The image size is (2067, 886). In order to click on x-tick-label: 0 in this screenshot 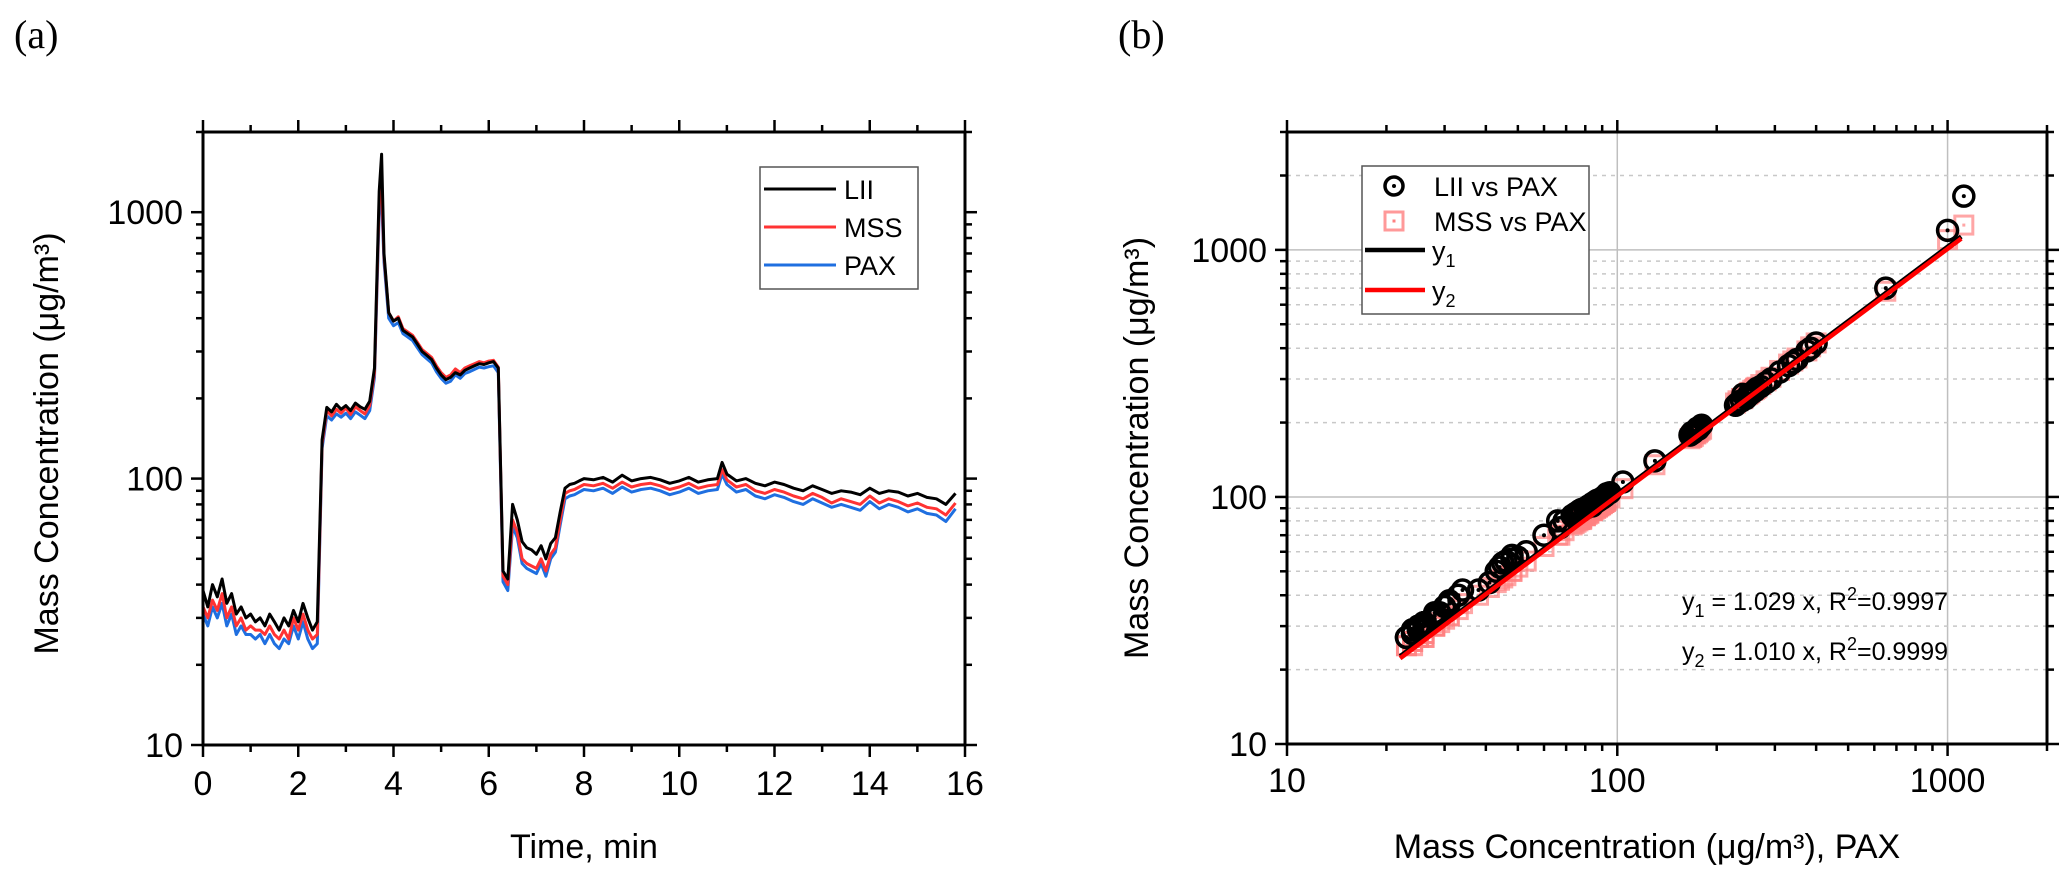, I will do `click(203, 784)`.